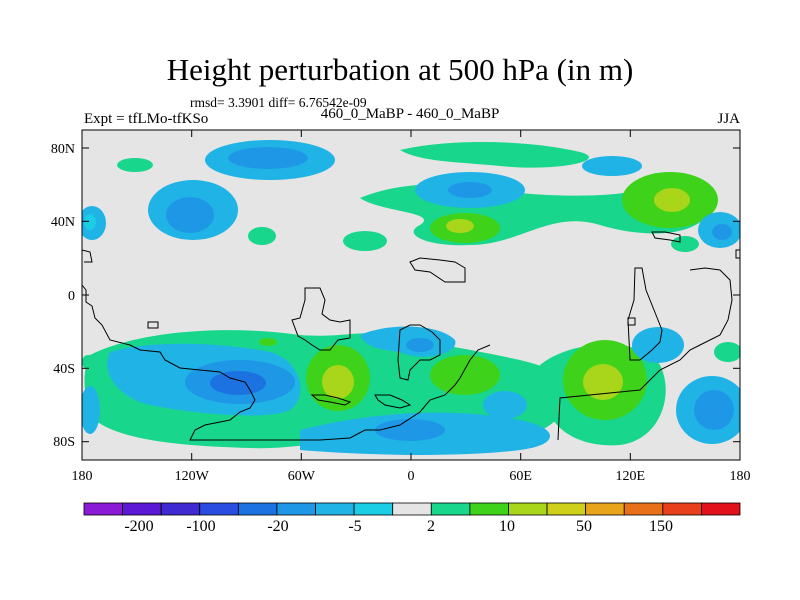  I want to click on season-label: JJA, so click(728, 119).